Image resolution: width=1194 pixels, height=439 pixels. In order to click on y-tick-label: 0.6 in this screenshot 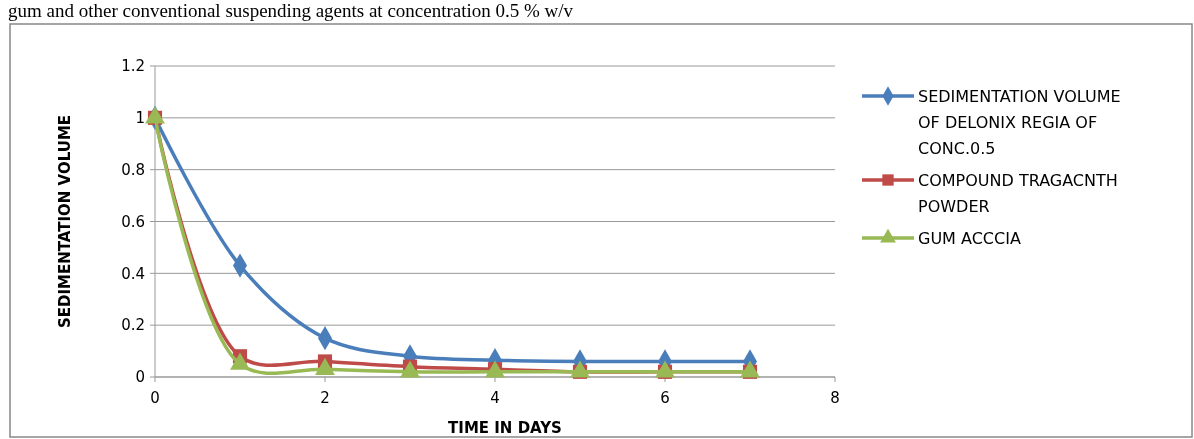, I will do `click(133, 221)`.